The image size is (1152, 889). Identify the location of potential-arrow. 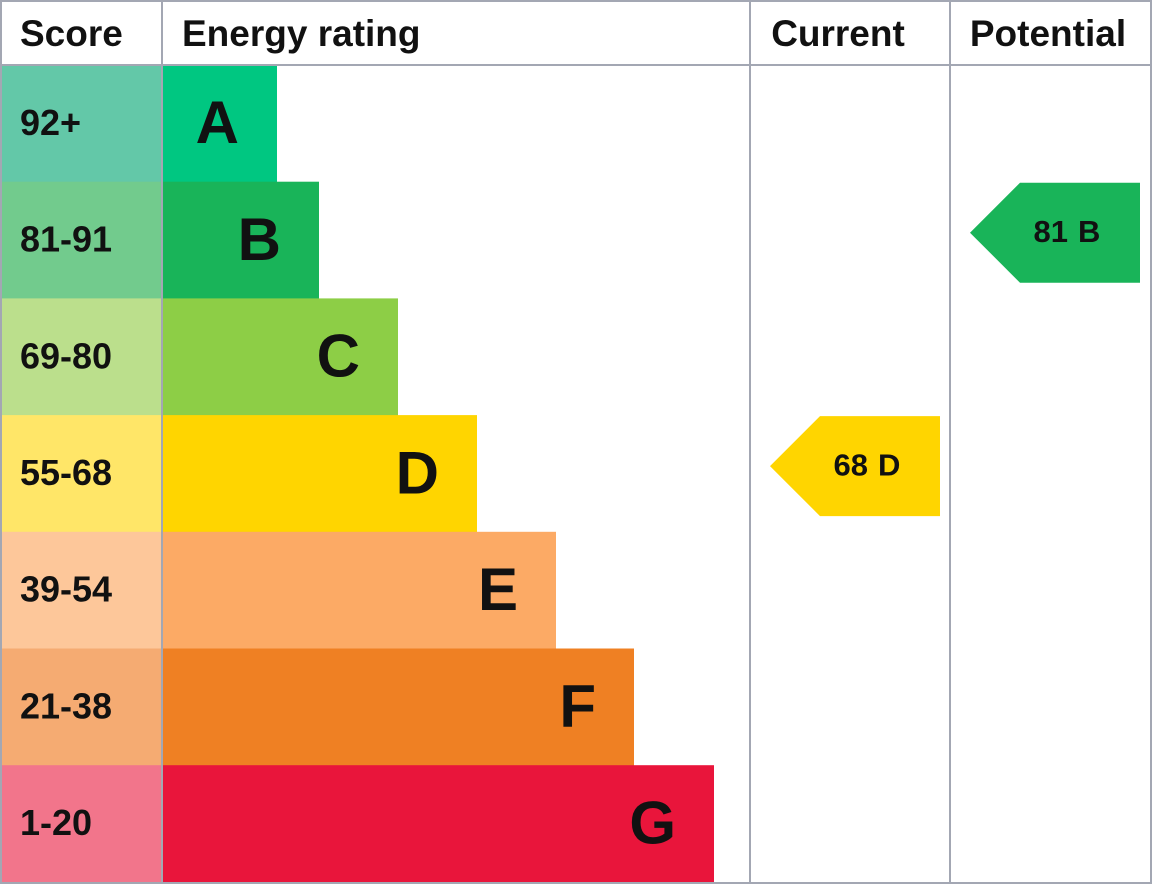
(1055, 232).